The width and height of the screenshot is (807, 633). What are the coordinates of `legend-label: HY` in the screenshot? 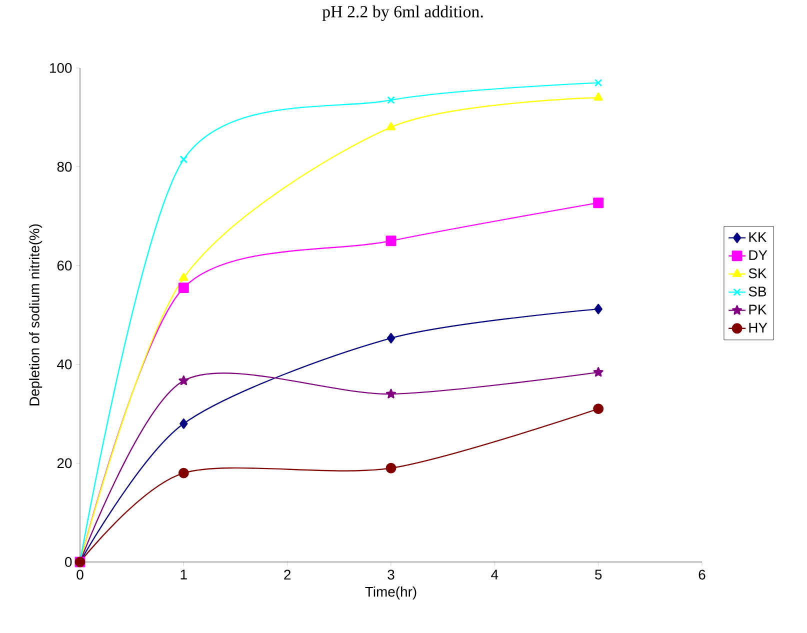 It's located at (758, 327).